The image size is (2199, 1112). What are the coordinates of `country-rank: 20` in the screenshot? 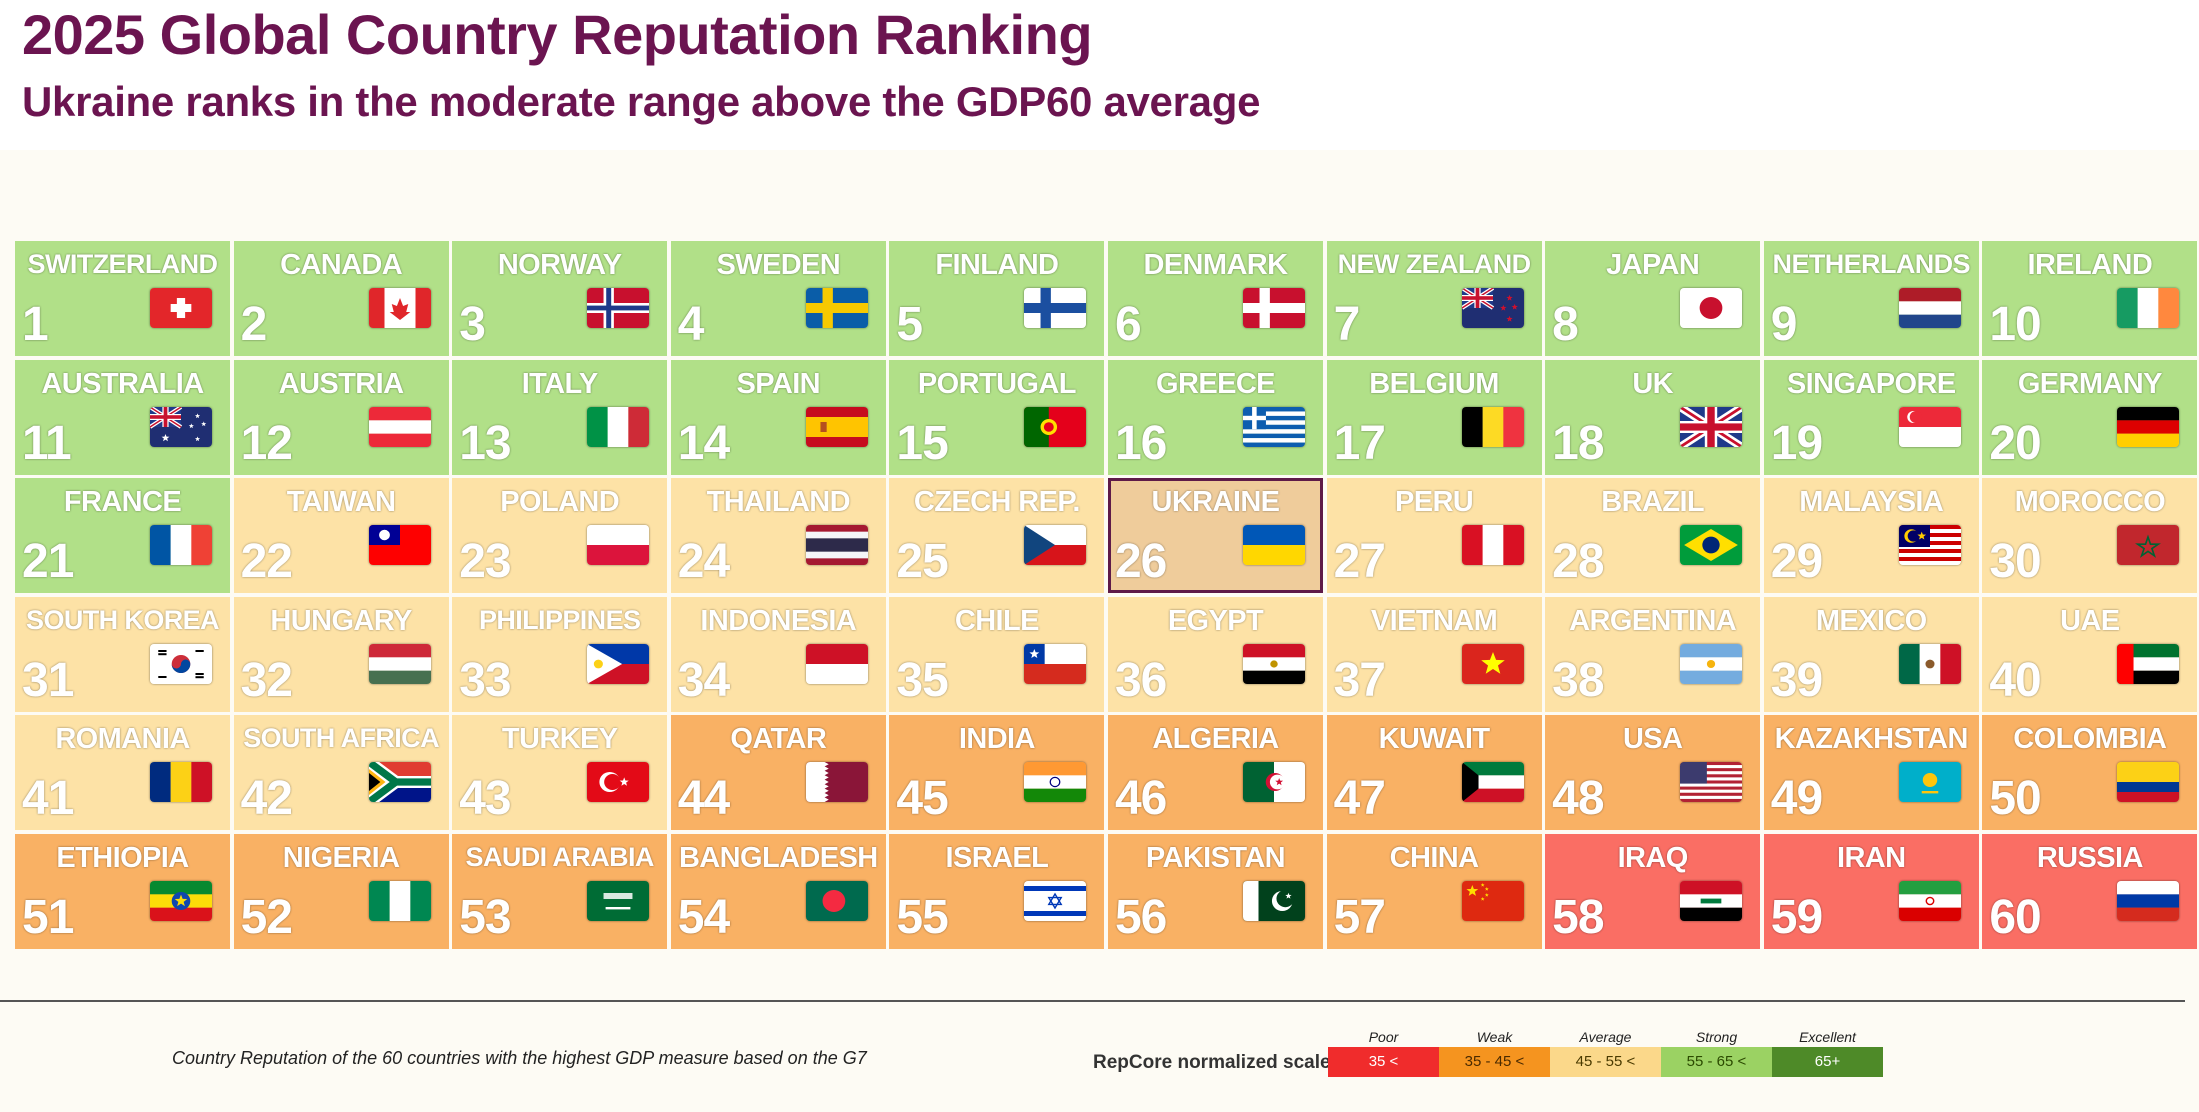 It's located at (2015, 443).